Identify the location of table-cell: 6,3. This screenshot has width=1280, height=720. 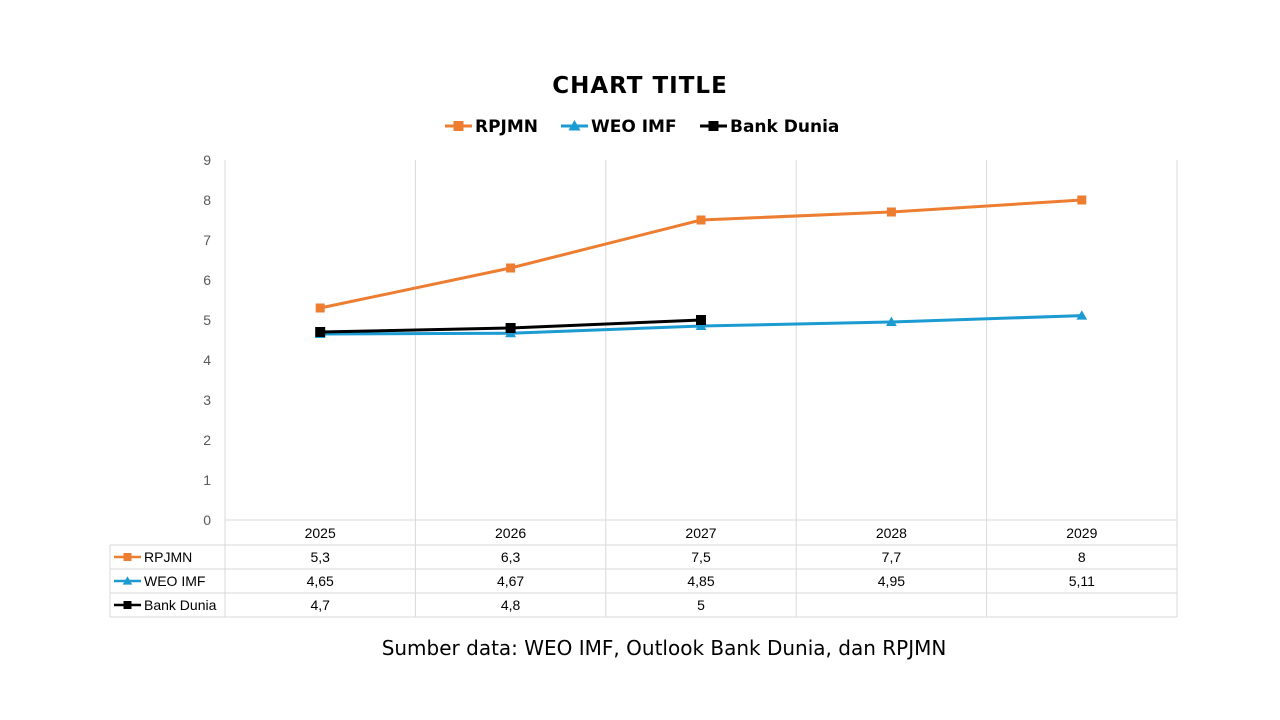
(511, 557).